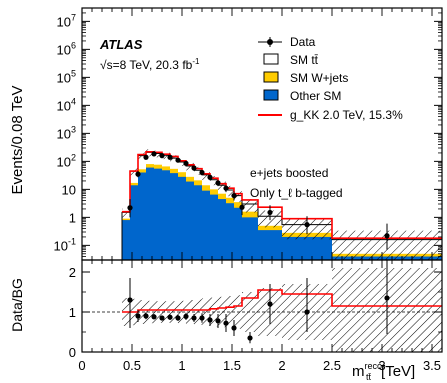 The image size is (447, 383). What do you see at coordinates (289, 173) in the screenshot?
I see `selection-label-1: e+jets boosted` at bounding box center [289, 173].